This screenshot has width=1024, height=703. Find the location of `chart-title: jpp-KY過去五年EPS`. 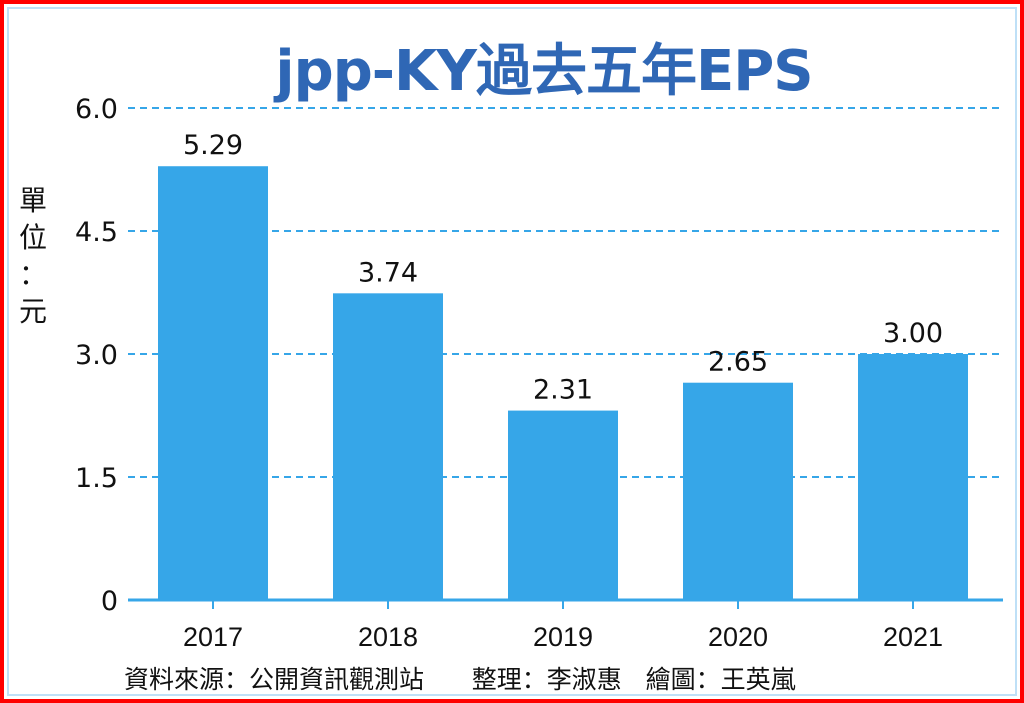

chart-title: jpp-KY過去五年EPS is located at coordinates (544, 71).